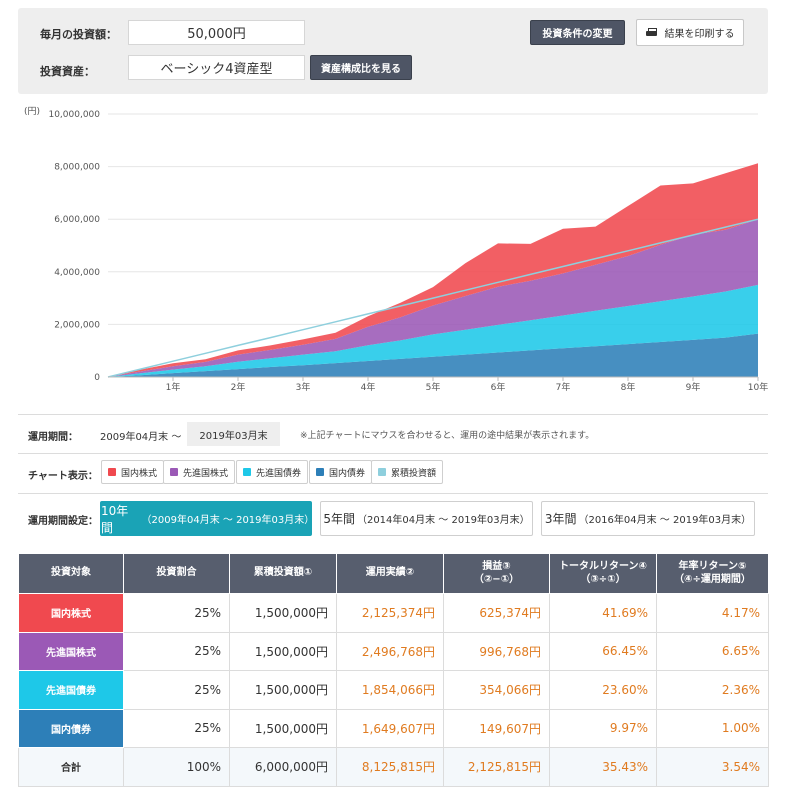 The height and width of the screenshot is (789, 789). I want to click on x-tick-label: 4年, so click(368, 387).